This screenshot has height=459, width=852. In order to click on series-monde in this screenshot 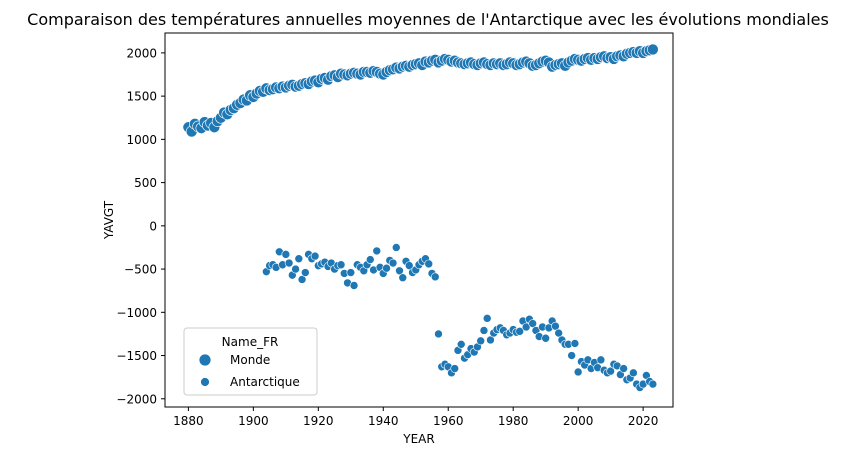, I will do `click(420, 90)`.